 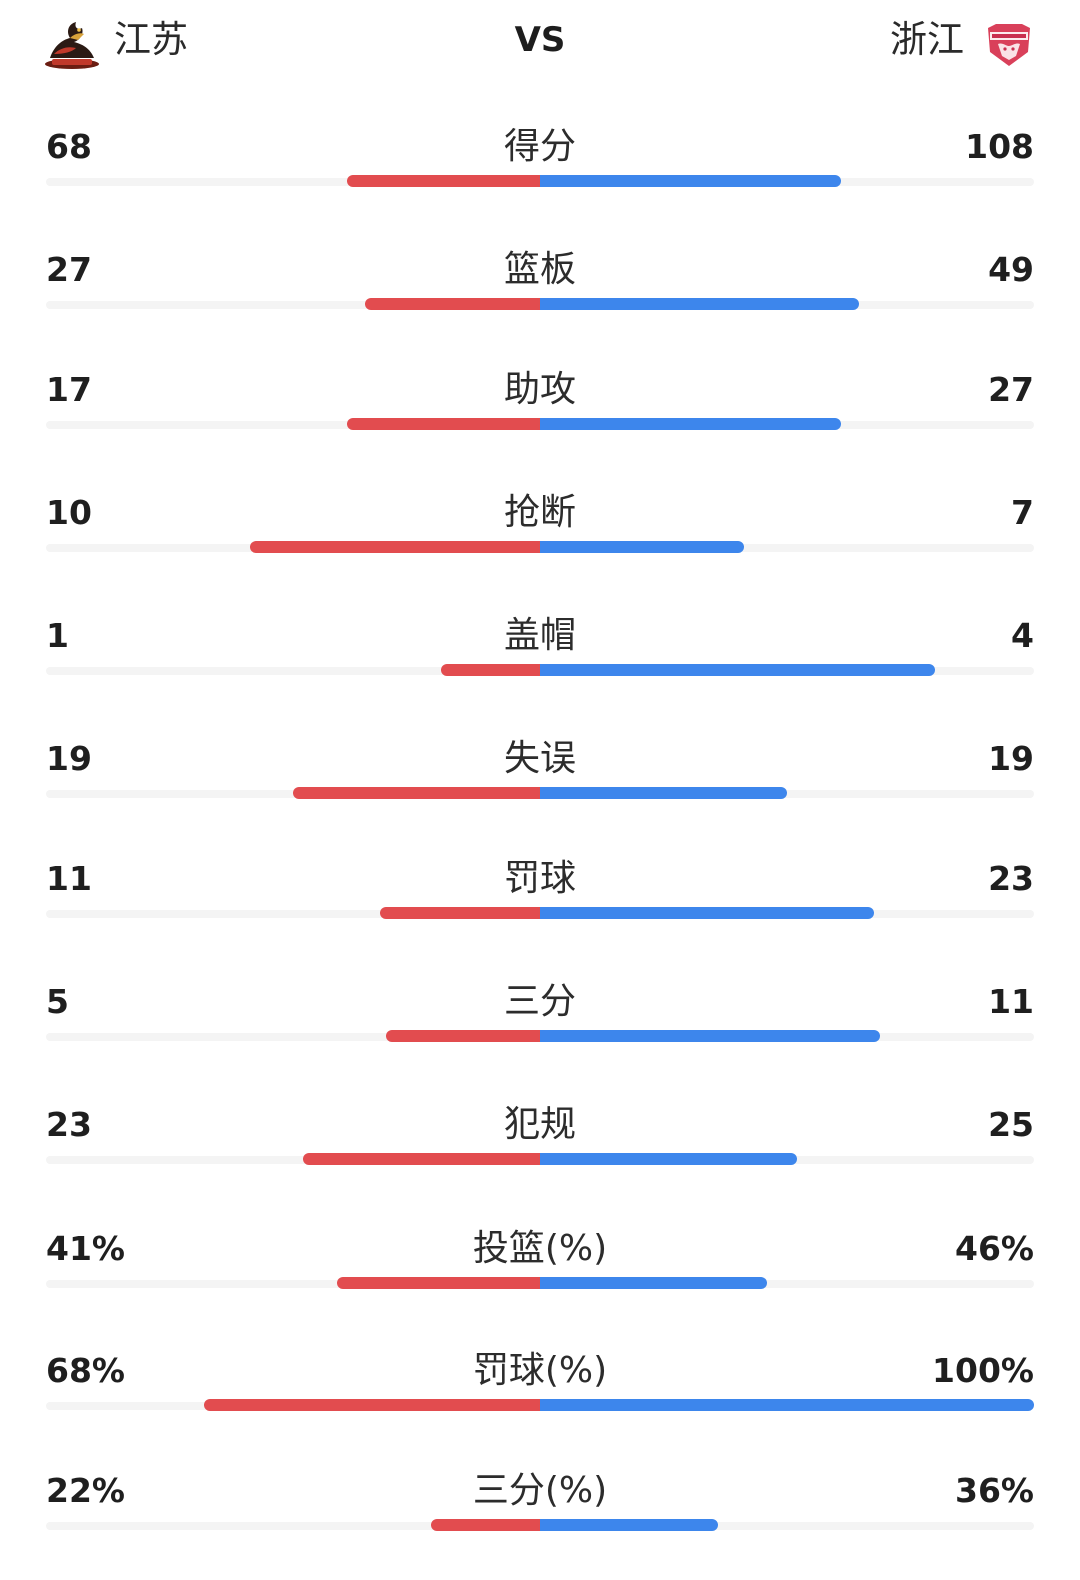 I want to click on home-stat-value: 68%, so click(x=85, y=1370).